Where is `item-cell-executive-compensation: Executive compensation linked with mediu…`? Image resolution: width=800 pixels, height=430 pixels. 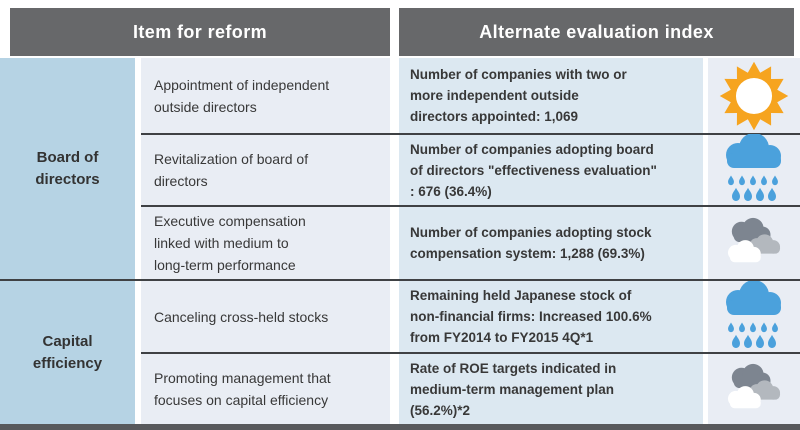 item-cell-executive-compensation: Executive compensation linked with mediu… is located at coordinates (265, 243).